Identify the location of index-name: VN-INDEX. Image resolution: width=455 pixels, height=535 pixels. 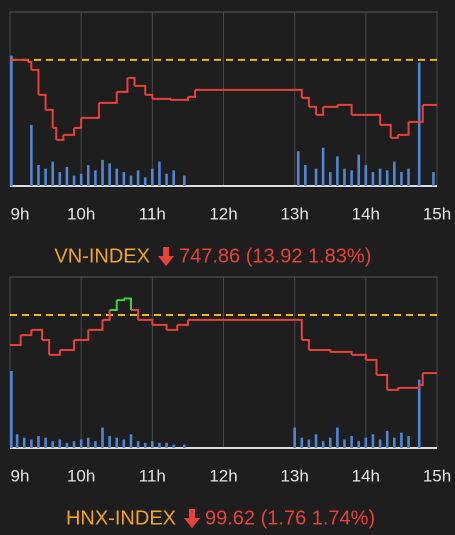
(102, 256).